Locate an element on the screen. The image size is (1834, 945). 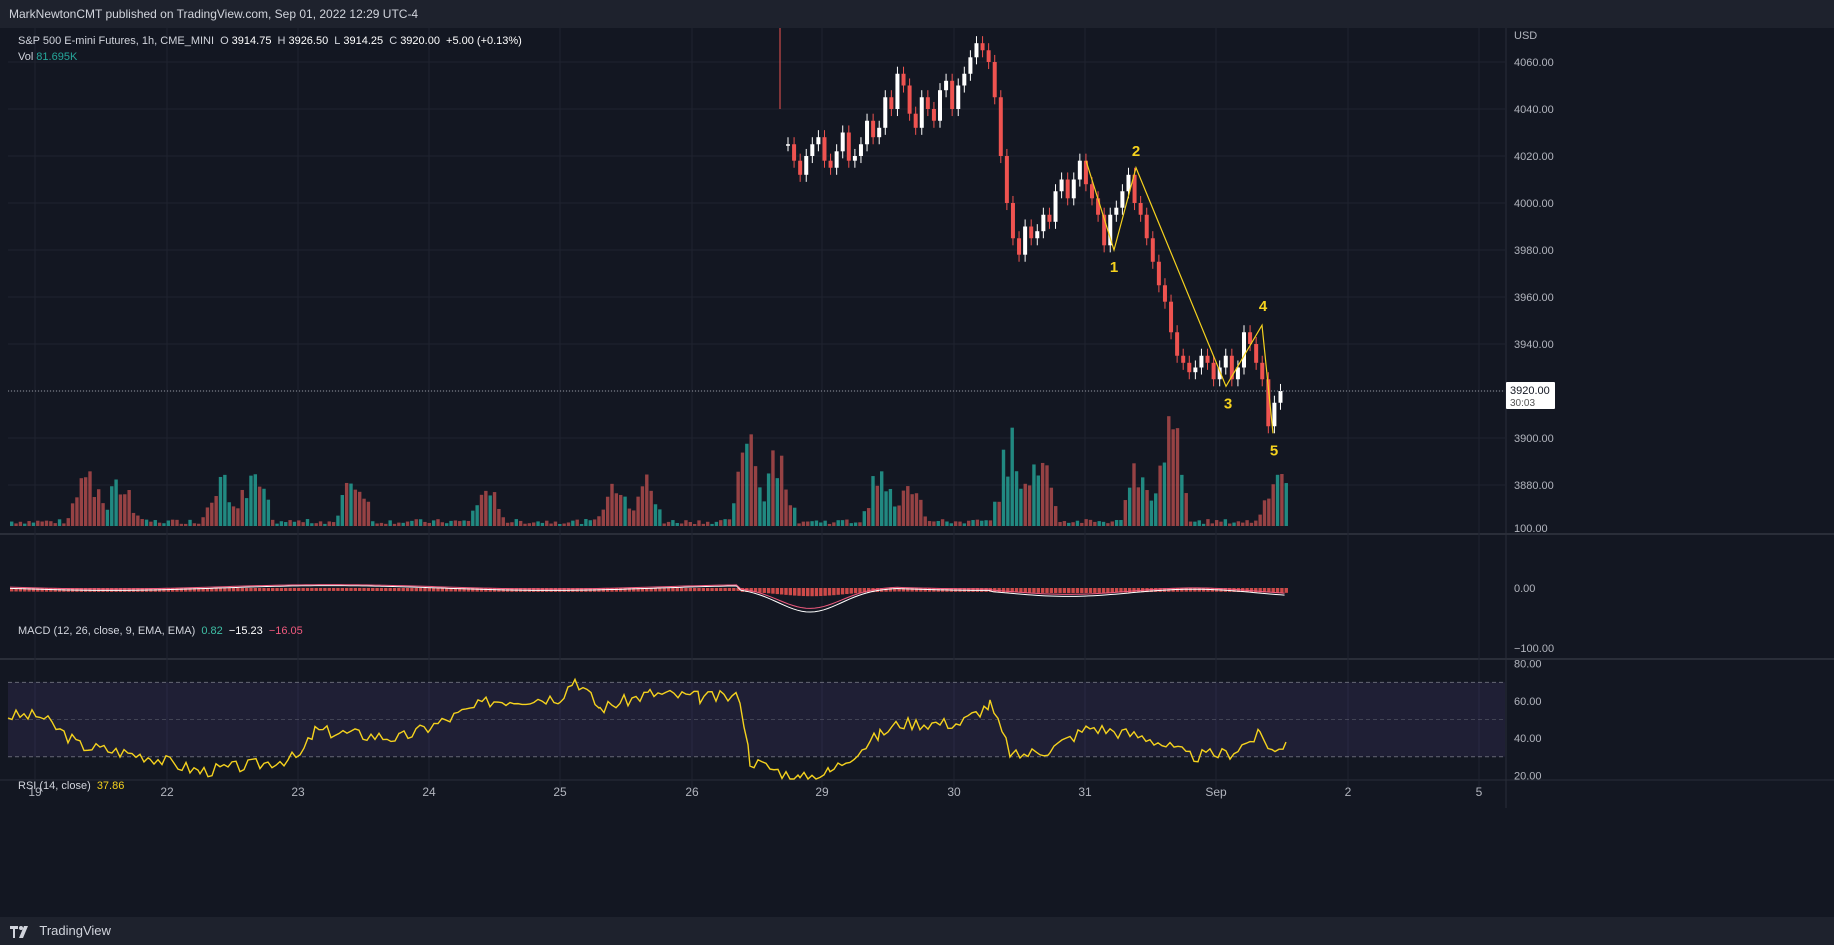
footer-brand: TradingView is located at coordinates (75, 930).